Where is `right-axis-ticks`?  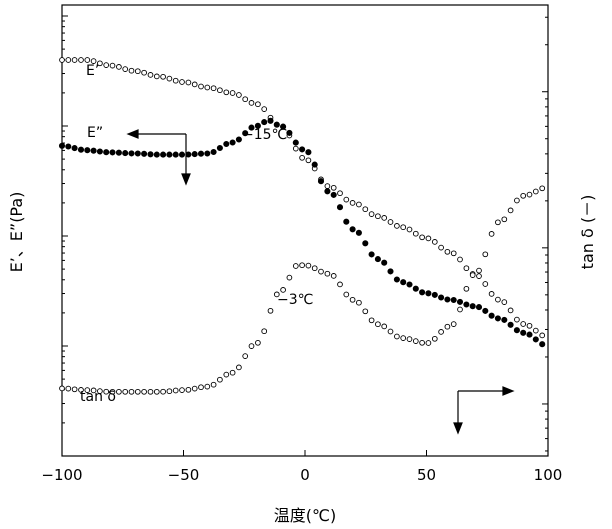
right-axis-ticks is located at coordinates (545, 234).